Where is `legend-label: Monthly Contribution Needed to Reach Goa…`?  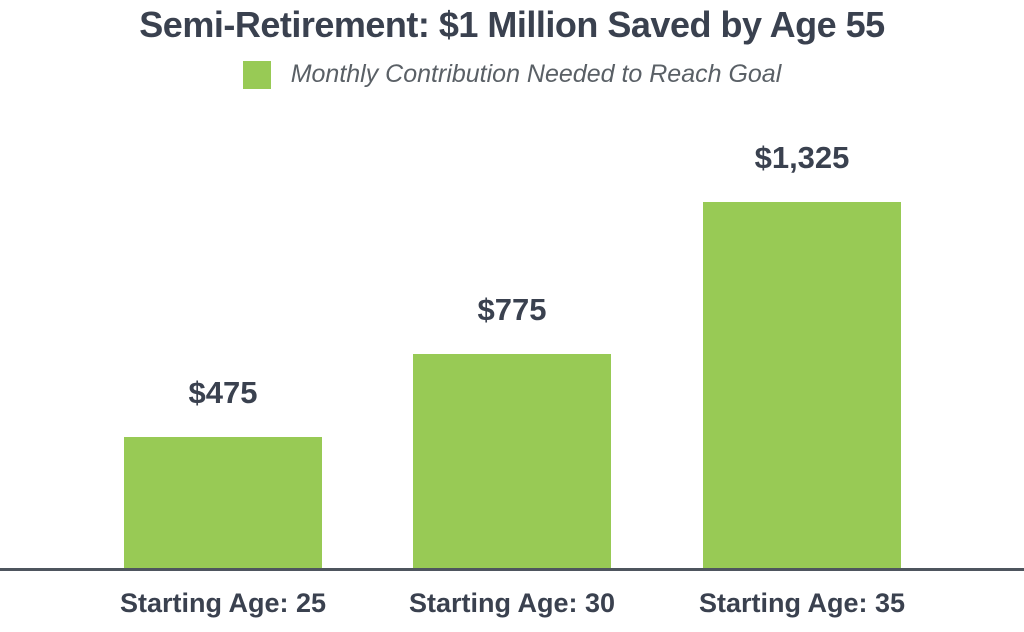
legend-label: Monthly Contribution Needed to Reach Goa… is located at coordinates (536, 74).